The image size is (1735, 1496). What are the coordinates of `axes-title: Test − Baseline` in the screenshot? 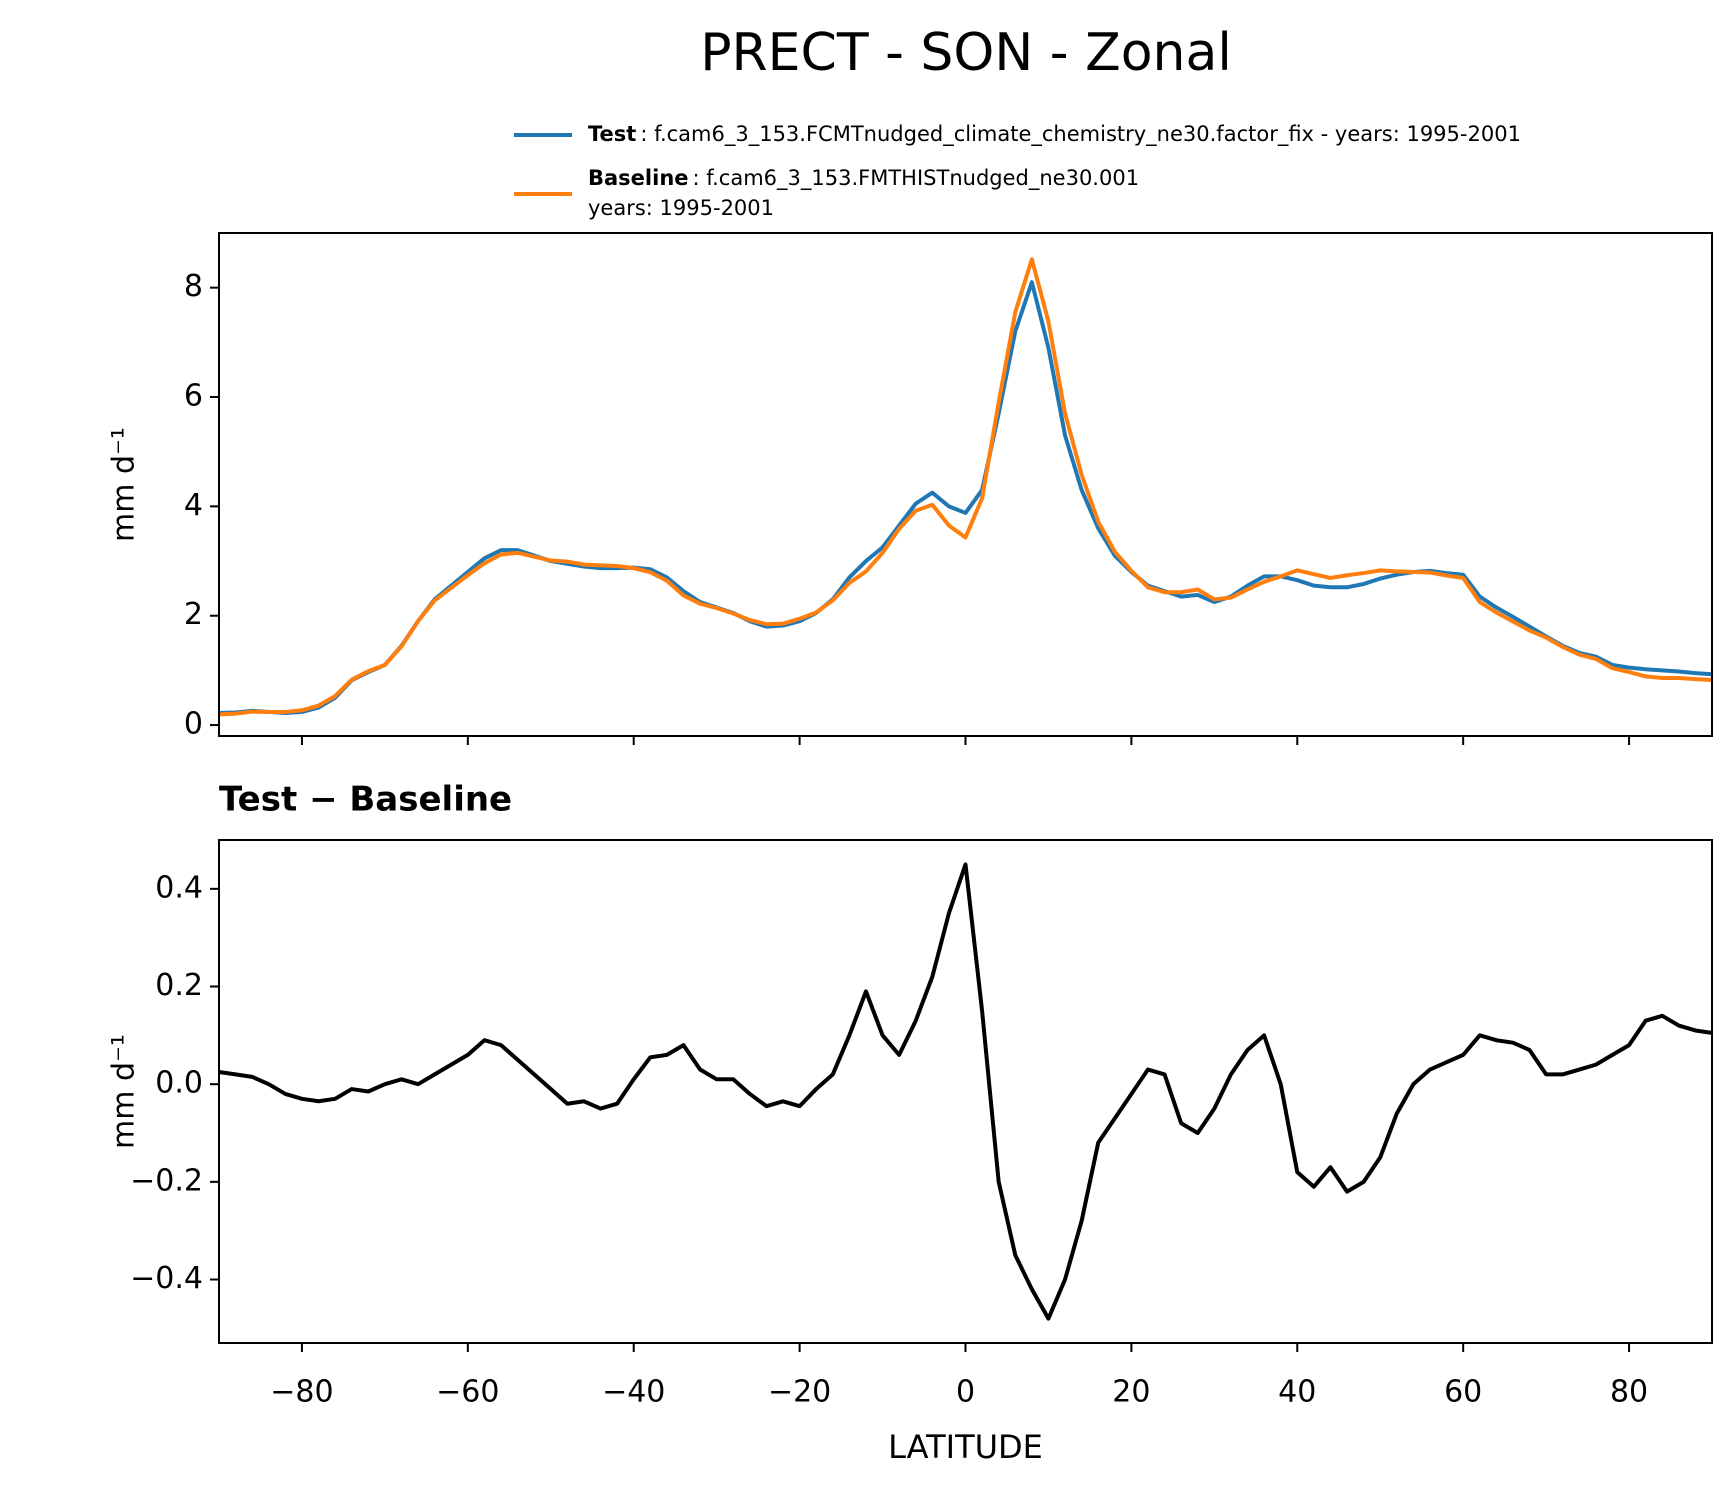 It's located at (365, 800).